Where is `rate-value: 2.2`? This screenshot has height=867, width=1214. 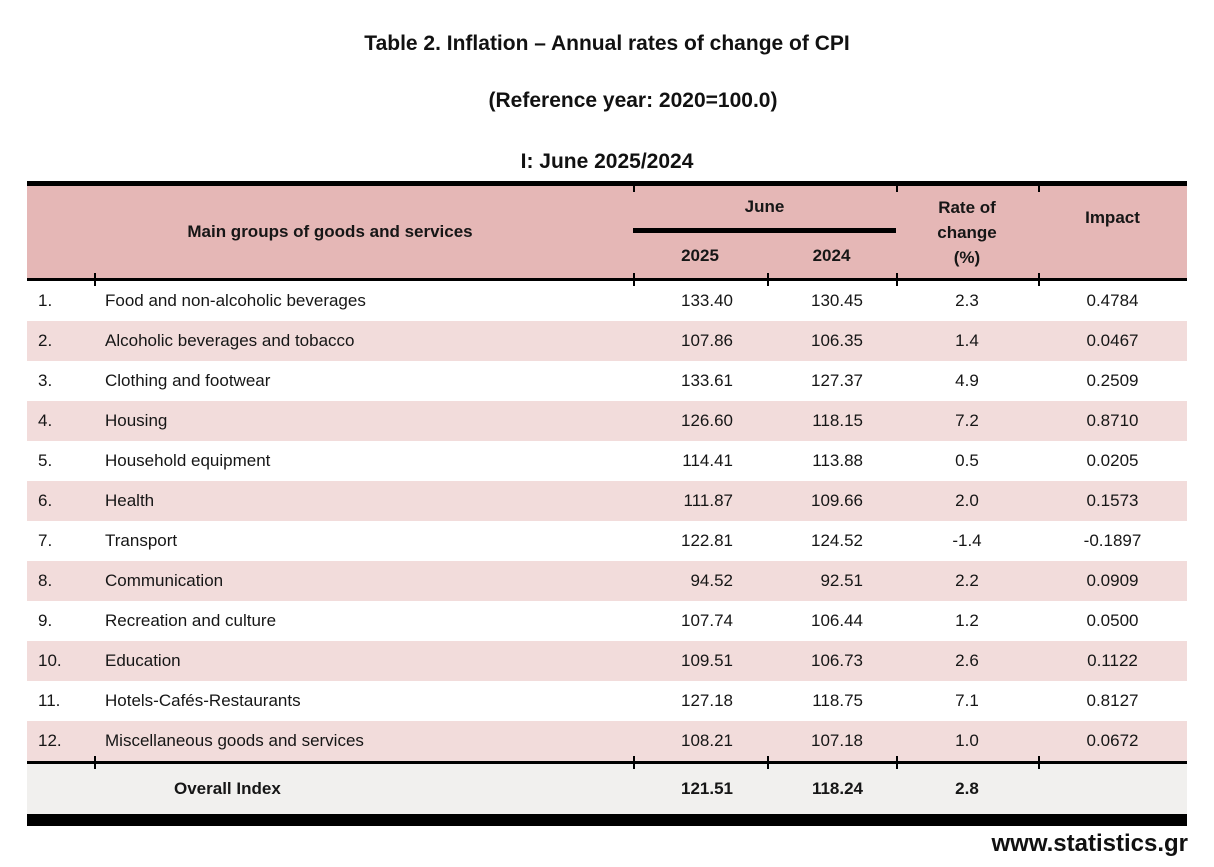 rate-value: 2.2 is located at coordinates (967, 580).